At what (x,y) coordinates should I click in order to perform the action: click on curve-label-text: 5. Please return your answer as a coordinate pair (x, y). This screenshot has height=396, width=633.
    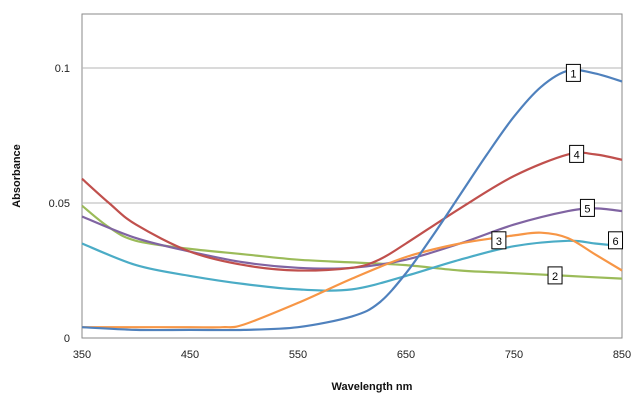
    Looking at the image, I should click on (587, 209).